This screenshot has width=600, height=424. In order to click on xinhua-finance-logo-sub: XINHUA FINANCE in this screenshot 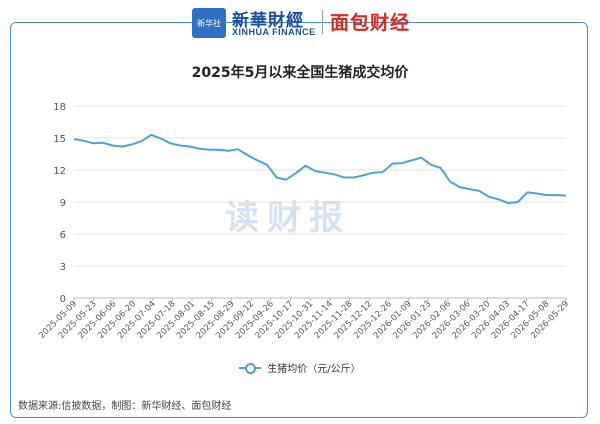, I will do `click(274, 32)`.